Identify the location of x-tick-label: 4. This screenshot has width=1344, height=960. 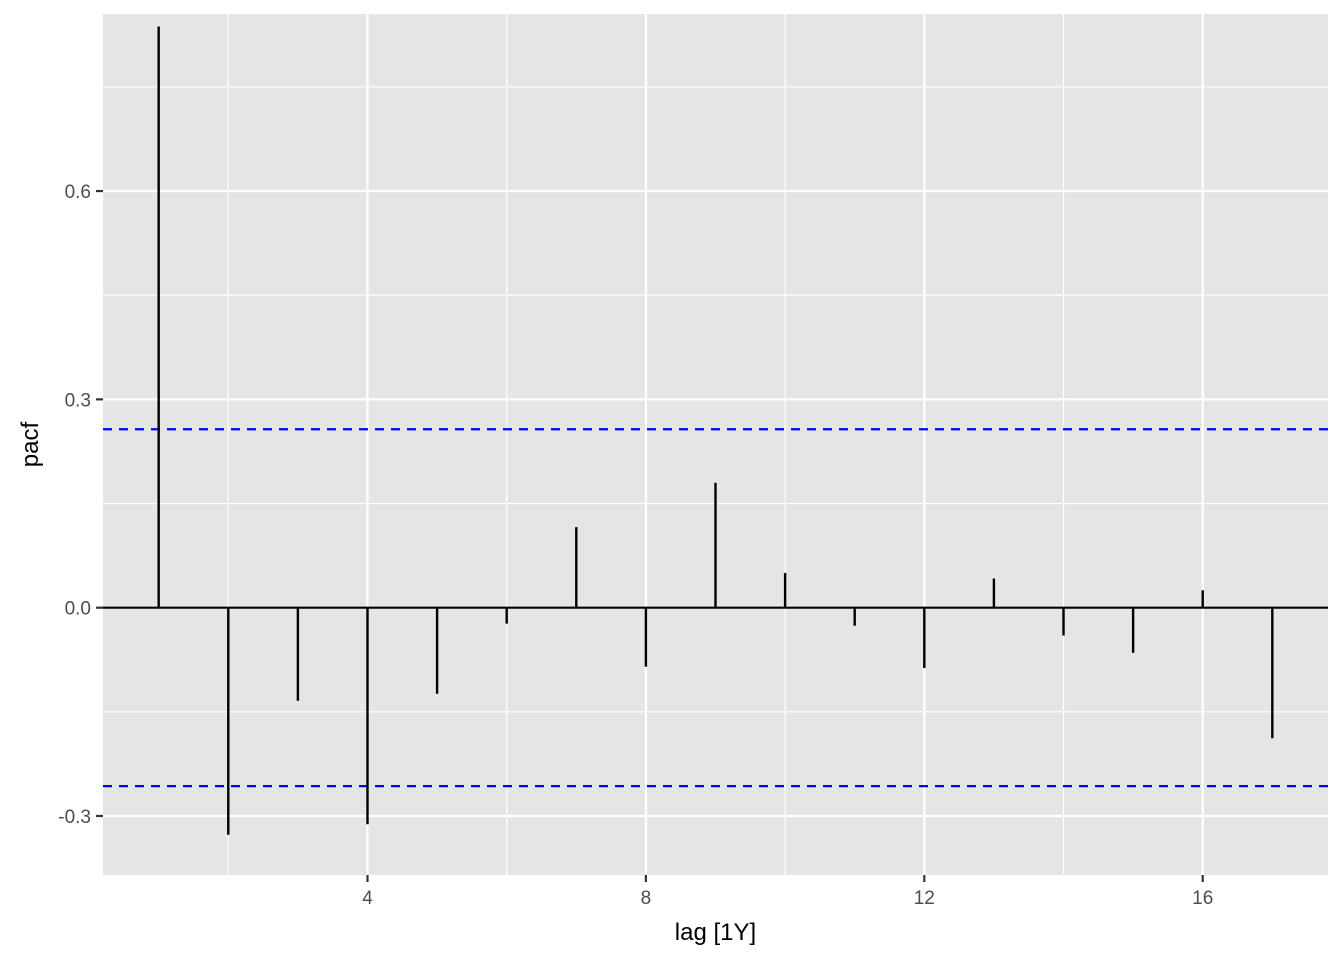
(367, 898).